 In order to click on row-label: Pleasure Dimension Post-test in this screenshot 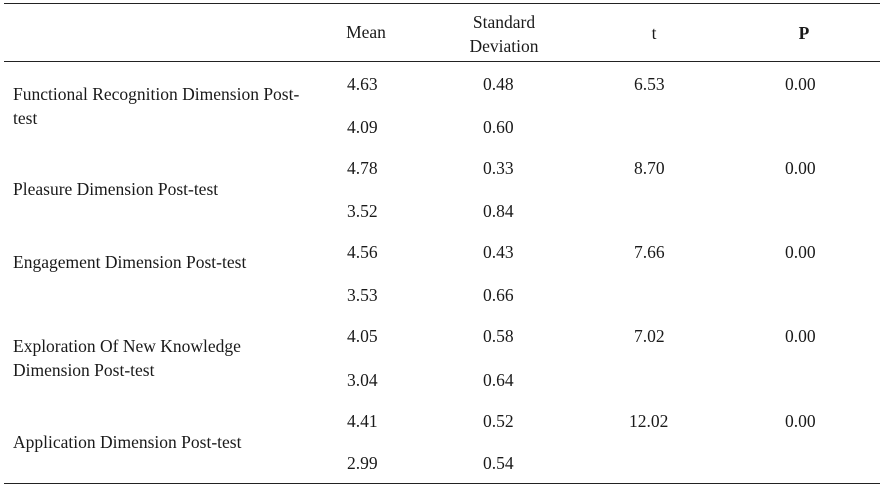, I will do `click(116, 189)`.